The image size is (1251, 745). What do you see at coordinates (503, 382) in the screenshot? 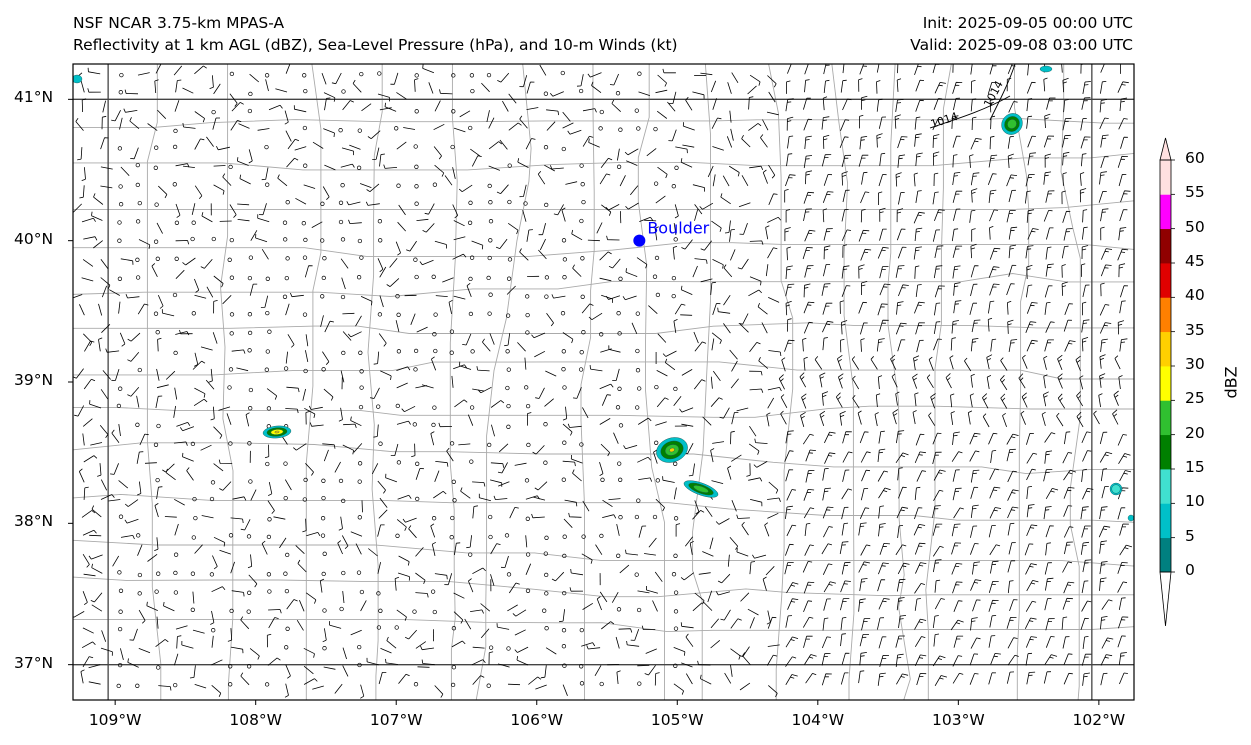
I see `county-border` at bounding box center [503, 382].